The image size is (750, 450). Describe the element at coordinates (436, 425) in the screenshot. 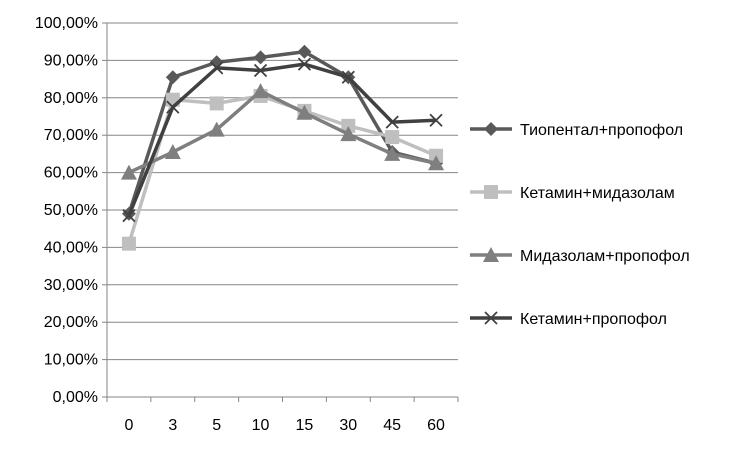

I see `x-tick-label: 60` at that location.